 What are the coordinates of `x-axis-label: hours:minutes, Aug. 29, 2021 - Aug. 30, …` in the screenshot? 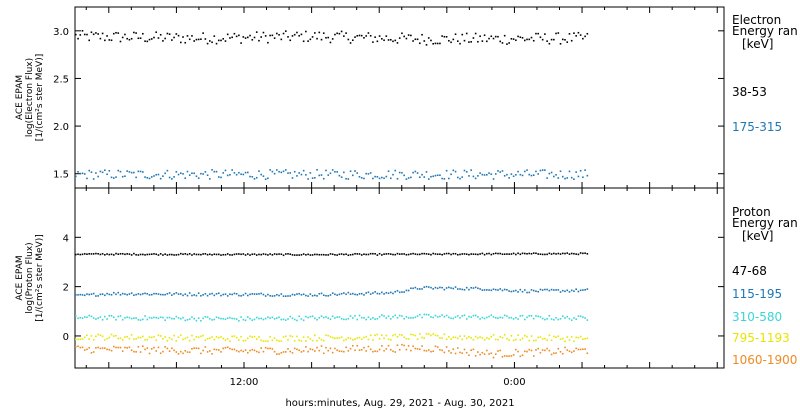 It's located at (399, 403).